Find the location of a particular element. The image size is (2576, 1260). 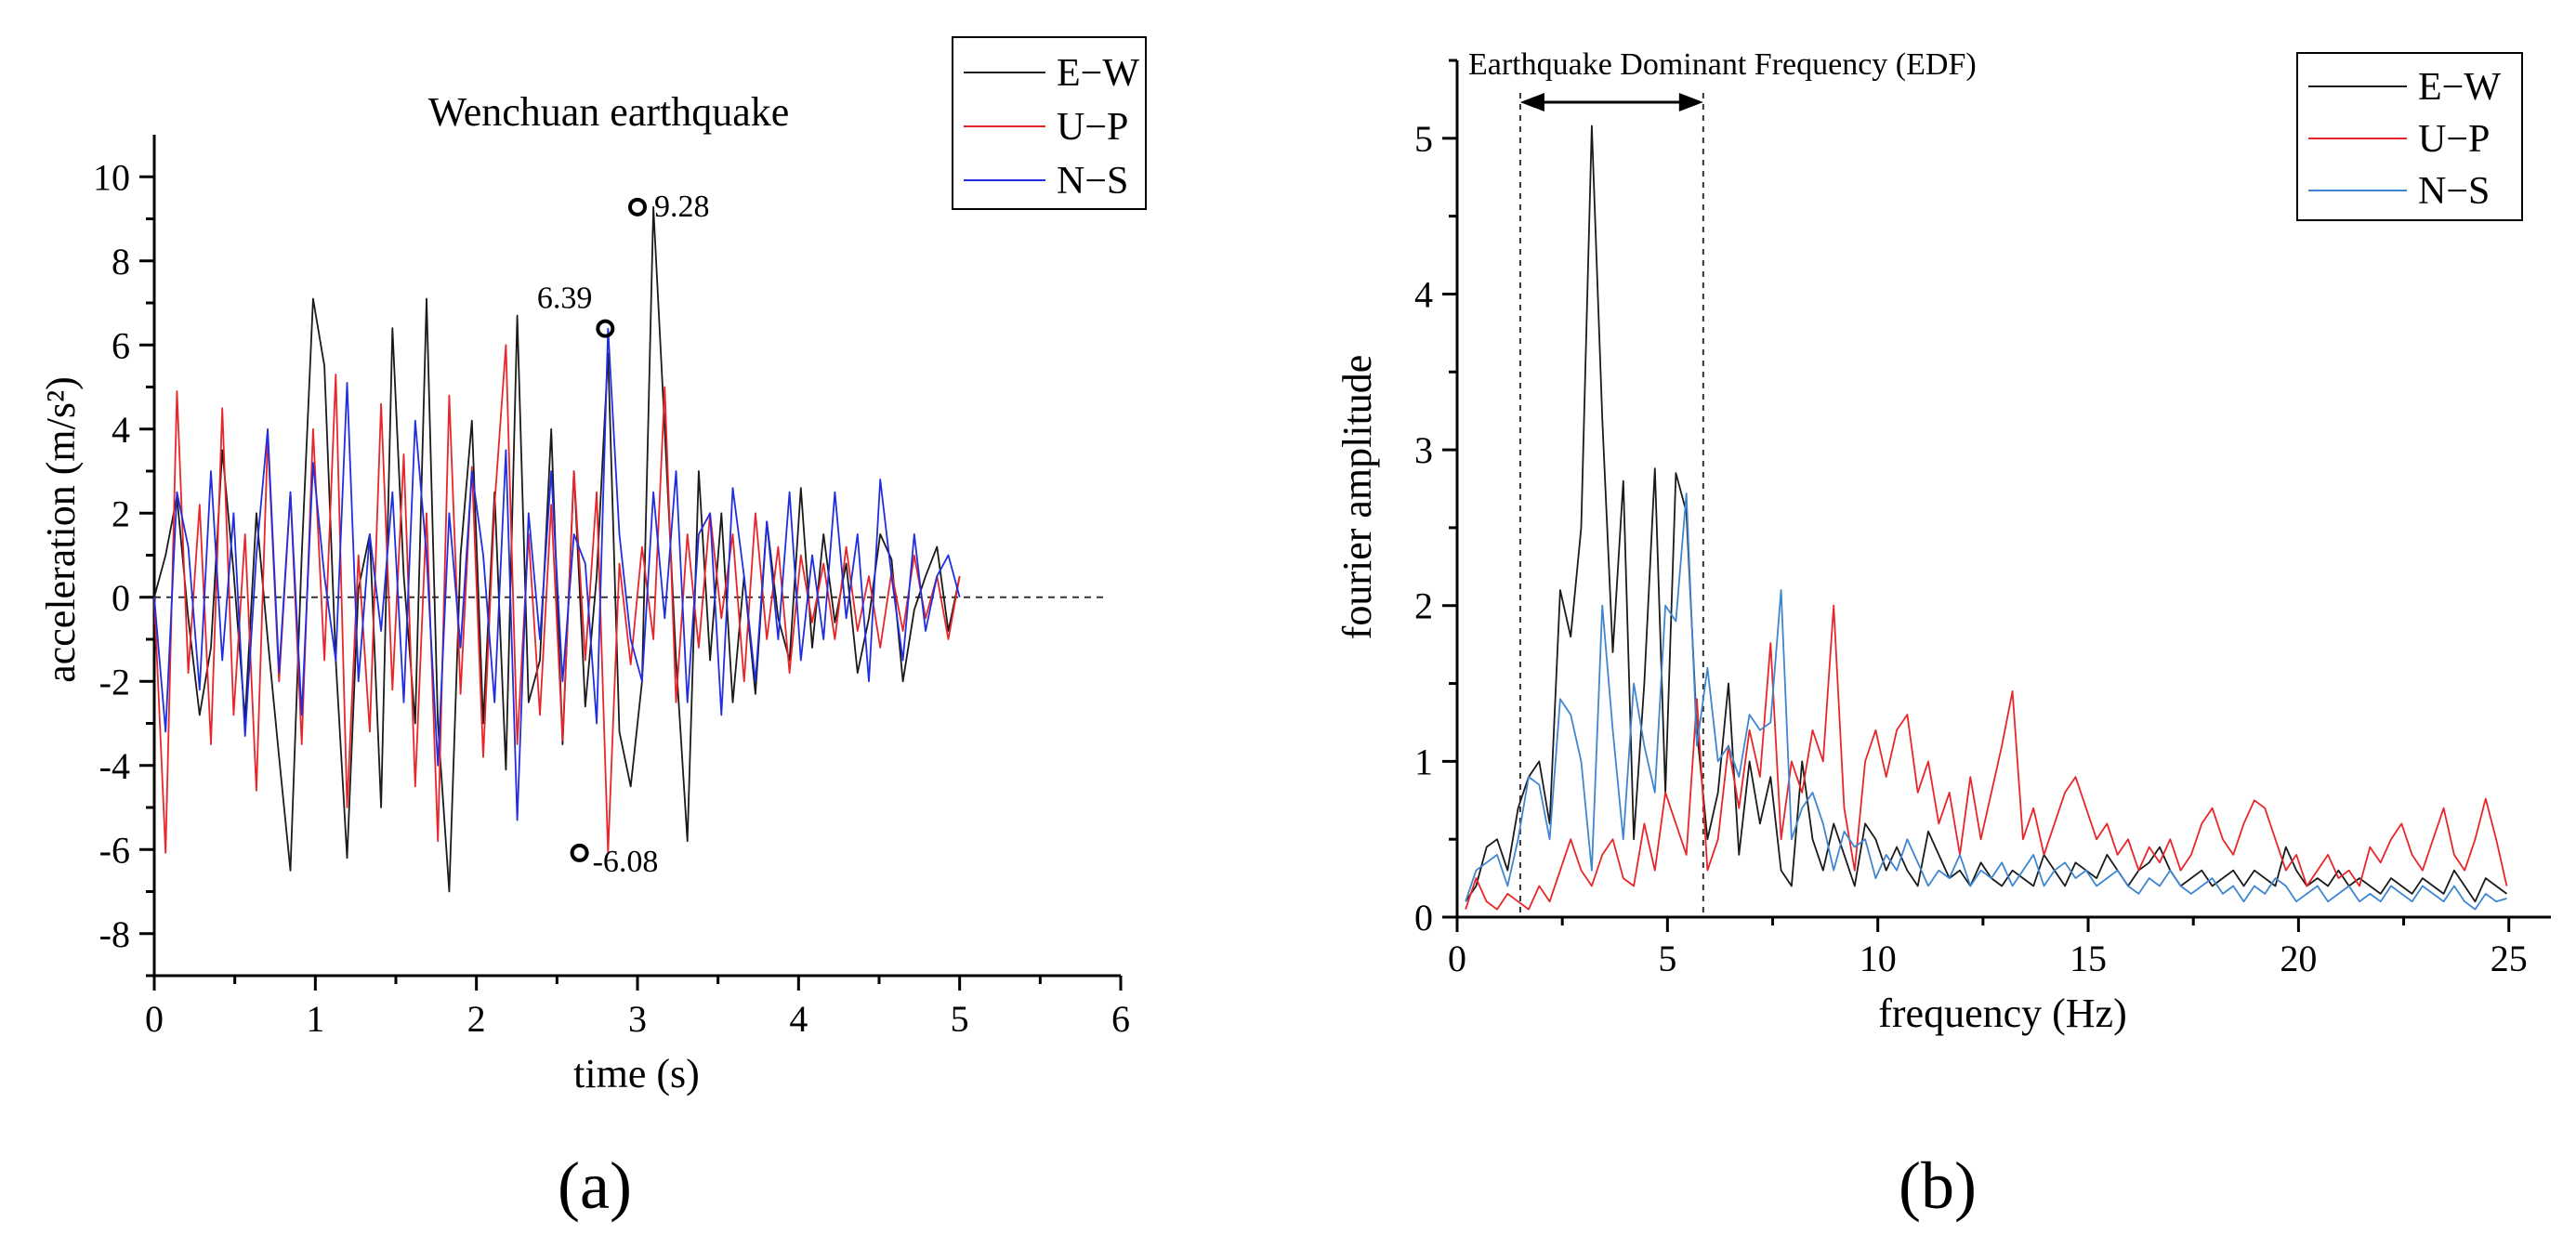

panel-b-y-tick-label: 1 is located at coordinates (1423, 761).